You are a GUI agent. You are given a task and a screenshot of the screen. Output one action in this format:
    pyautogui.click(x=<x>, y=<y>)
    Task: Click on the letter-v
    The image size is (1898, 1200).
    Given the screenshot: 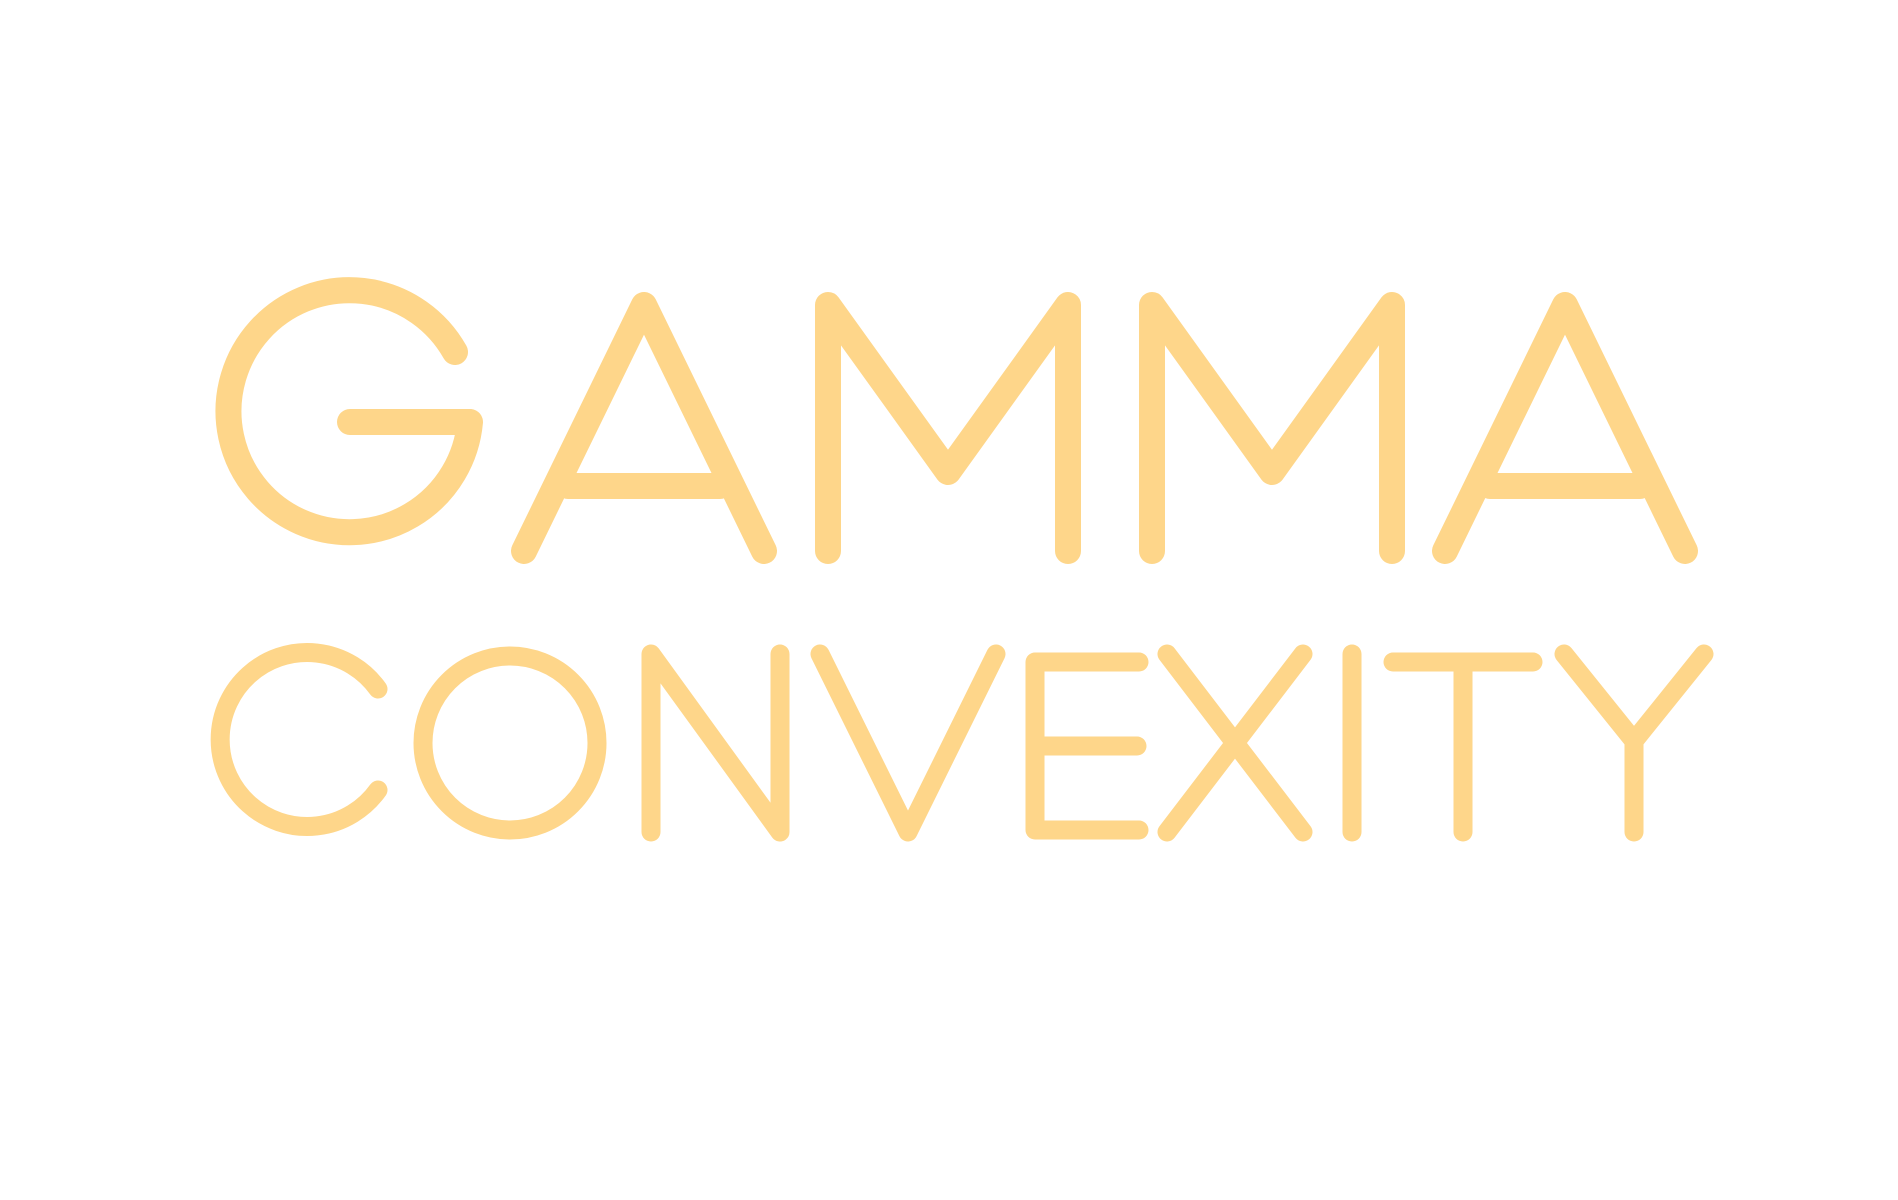 What is the action you would take?
    pyautogui.click(x=908, y=743)
    